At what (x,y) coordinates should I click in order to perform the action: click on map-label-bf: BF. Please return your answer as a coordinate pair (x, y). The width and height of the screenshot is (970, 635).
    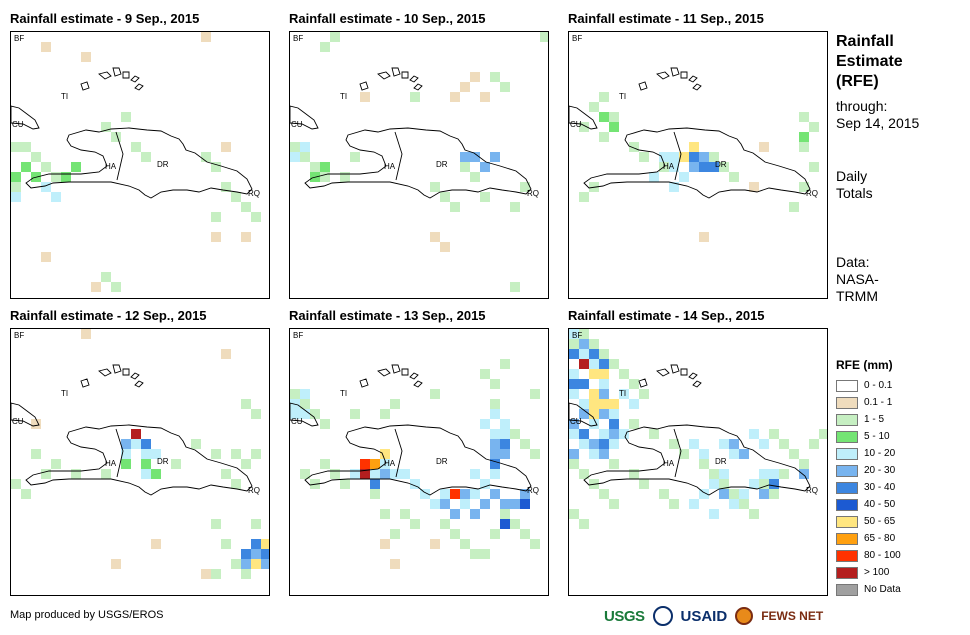
    Looking at the image, I should click on (577, 38).